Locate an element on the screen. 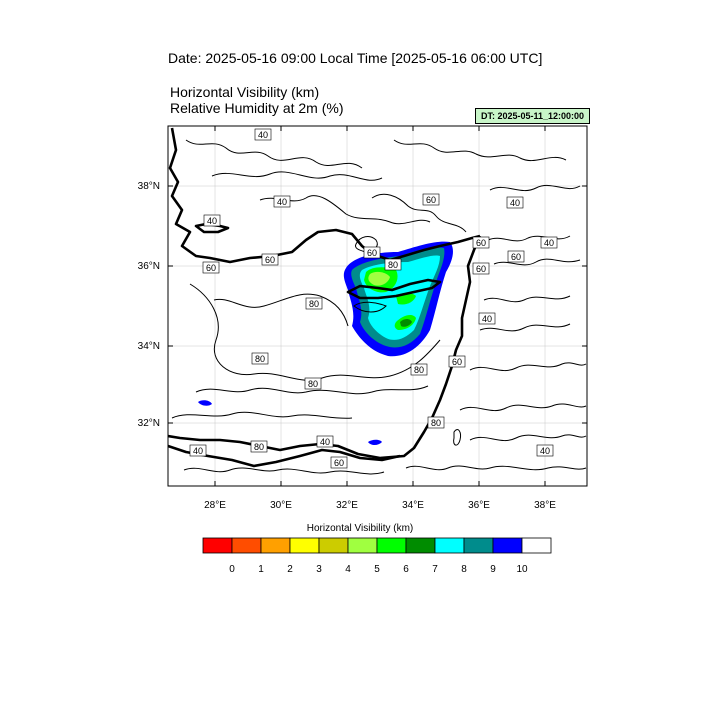 The height and width of the screenshot is (720, 720). colorbar-tick-label: 8 is located at coordinates (464, 569).